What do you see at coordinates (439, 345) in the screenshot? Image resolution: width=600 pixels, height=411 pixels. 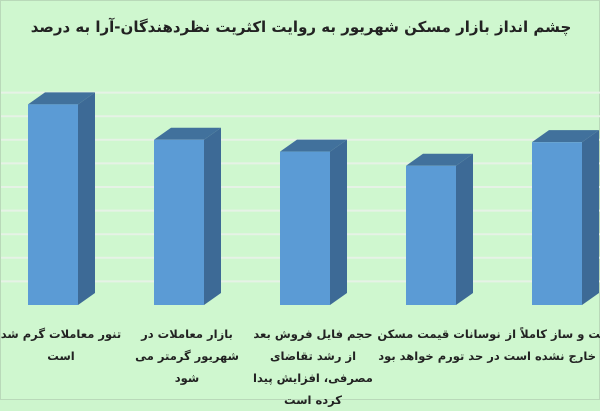 I see `category-label: نوسانات قیمت مسکن در حد تورم خواهد بود` at bounding box center [439, 345].